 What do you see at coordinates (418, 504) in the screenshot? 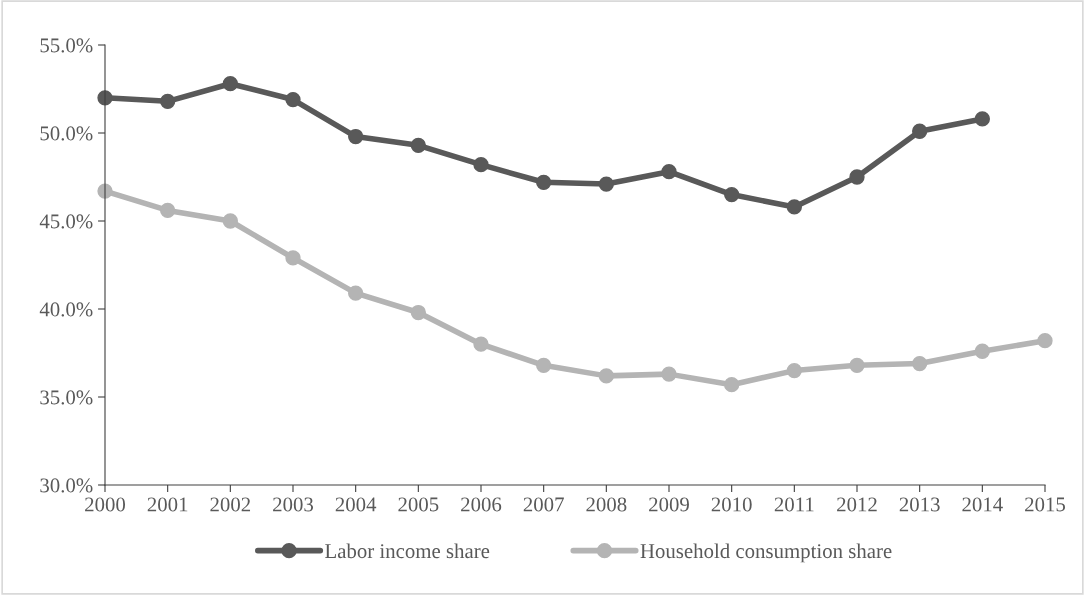
I see `x-tick-label: 2005` at bounding box center [418, 504].